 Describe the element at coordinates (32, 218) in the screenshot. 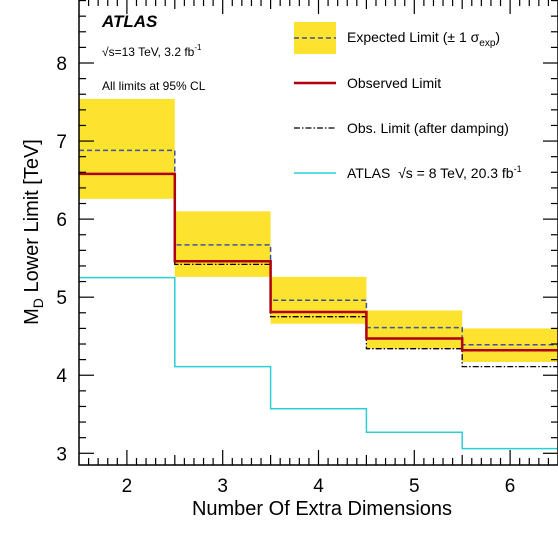

I see `y-axis-title-rest: Lower Limit [TeV]` at that location.